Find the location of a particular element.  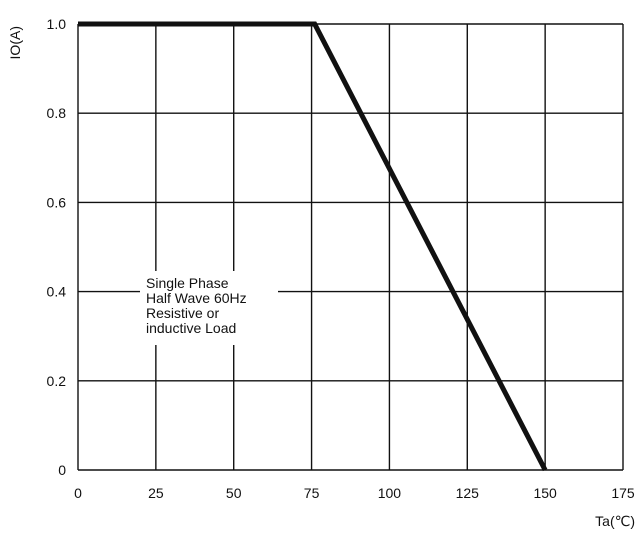

x-tick-label-0: 0 is located at coordinates (78, 493).